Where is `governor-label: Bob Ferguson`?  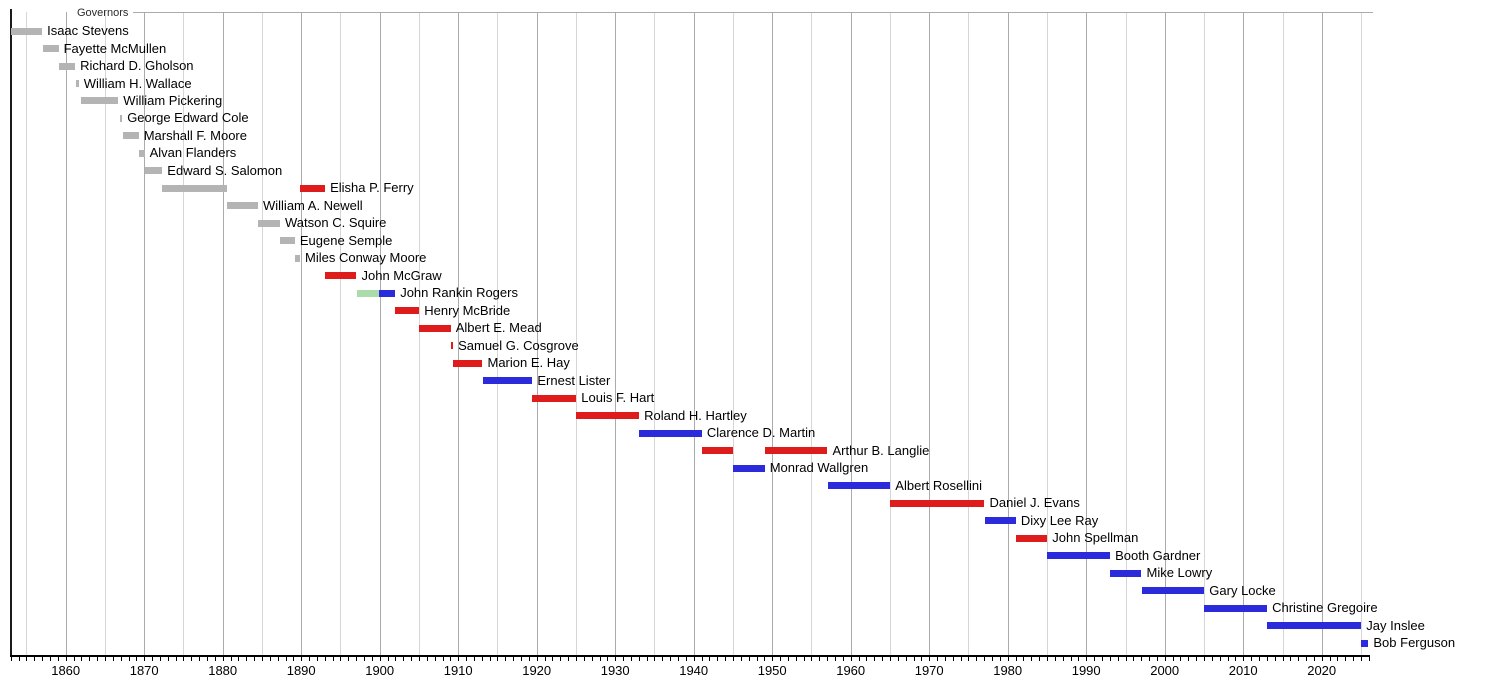
governor-label: Bob Ferguson is located at coordinates (1414, 642).